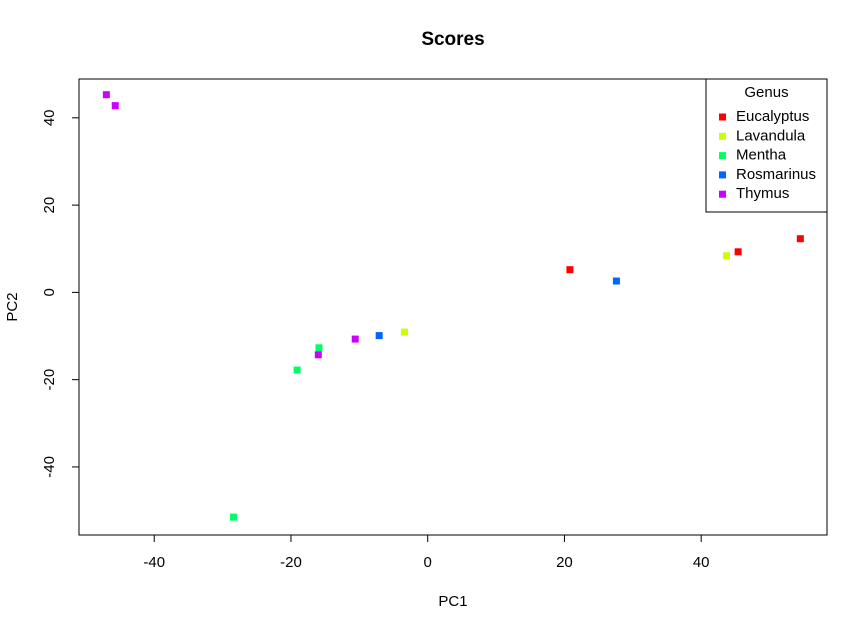 The image size is (868, 632). Describe the element at coordinates (49, 467) in the screenshot. I see `y-tick-label: -40` at that location.